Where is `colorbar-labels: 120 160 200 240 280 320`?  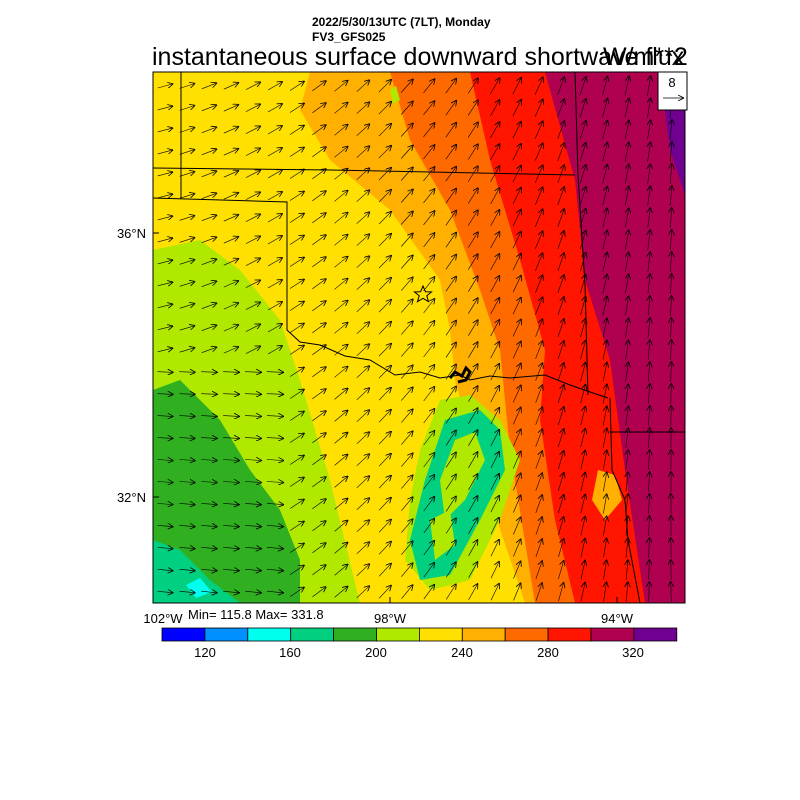 colorbar-labels: 120 160 200 240 280 320 is located at coordinates (419, 652).